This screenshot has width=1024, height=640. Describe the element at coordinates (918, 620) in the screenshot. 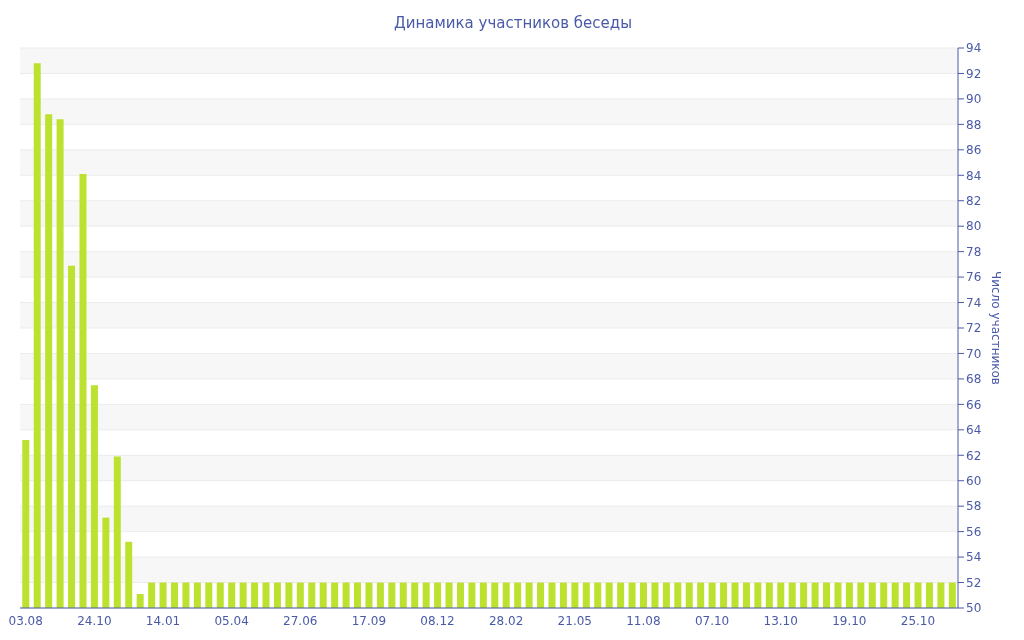

I see `x-tick-label: 25.10` at that location.